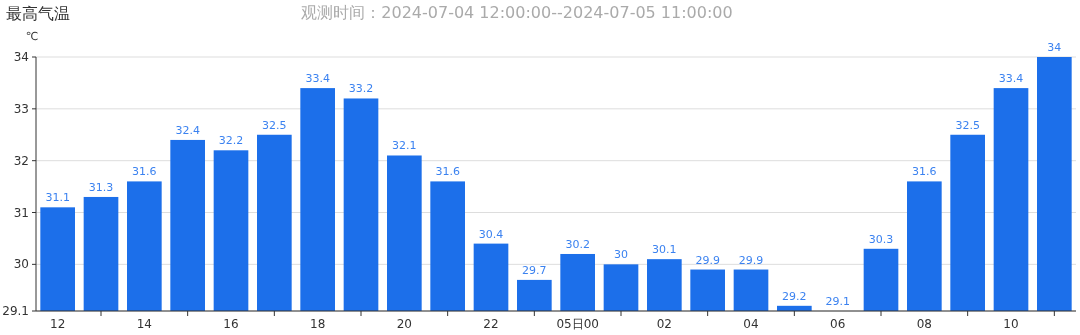 Image resolution: width=1080 pixels, height=335 pixels. What do you see at coordinates (534, 270) in the screenshot?
I see `data-label: 29.7` at bounding box center [534, 270].